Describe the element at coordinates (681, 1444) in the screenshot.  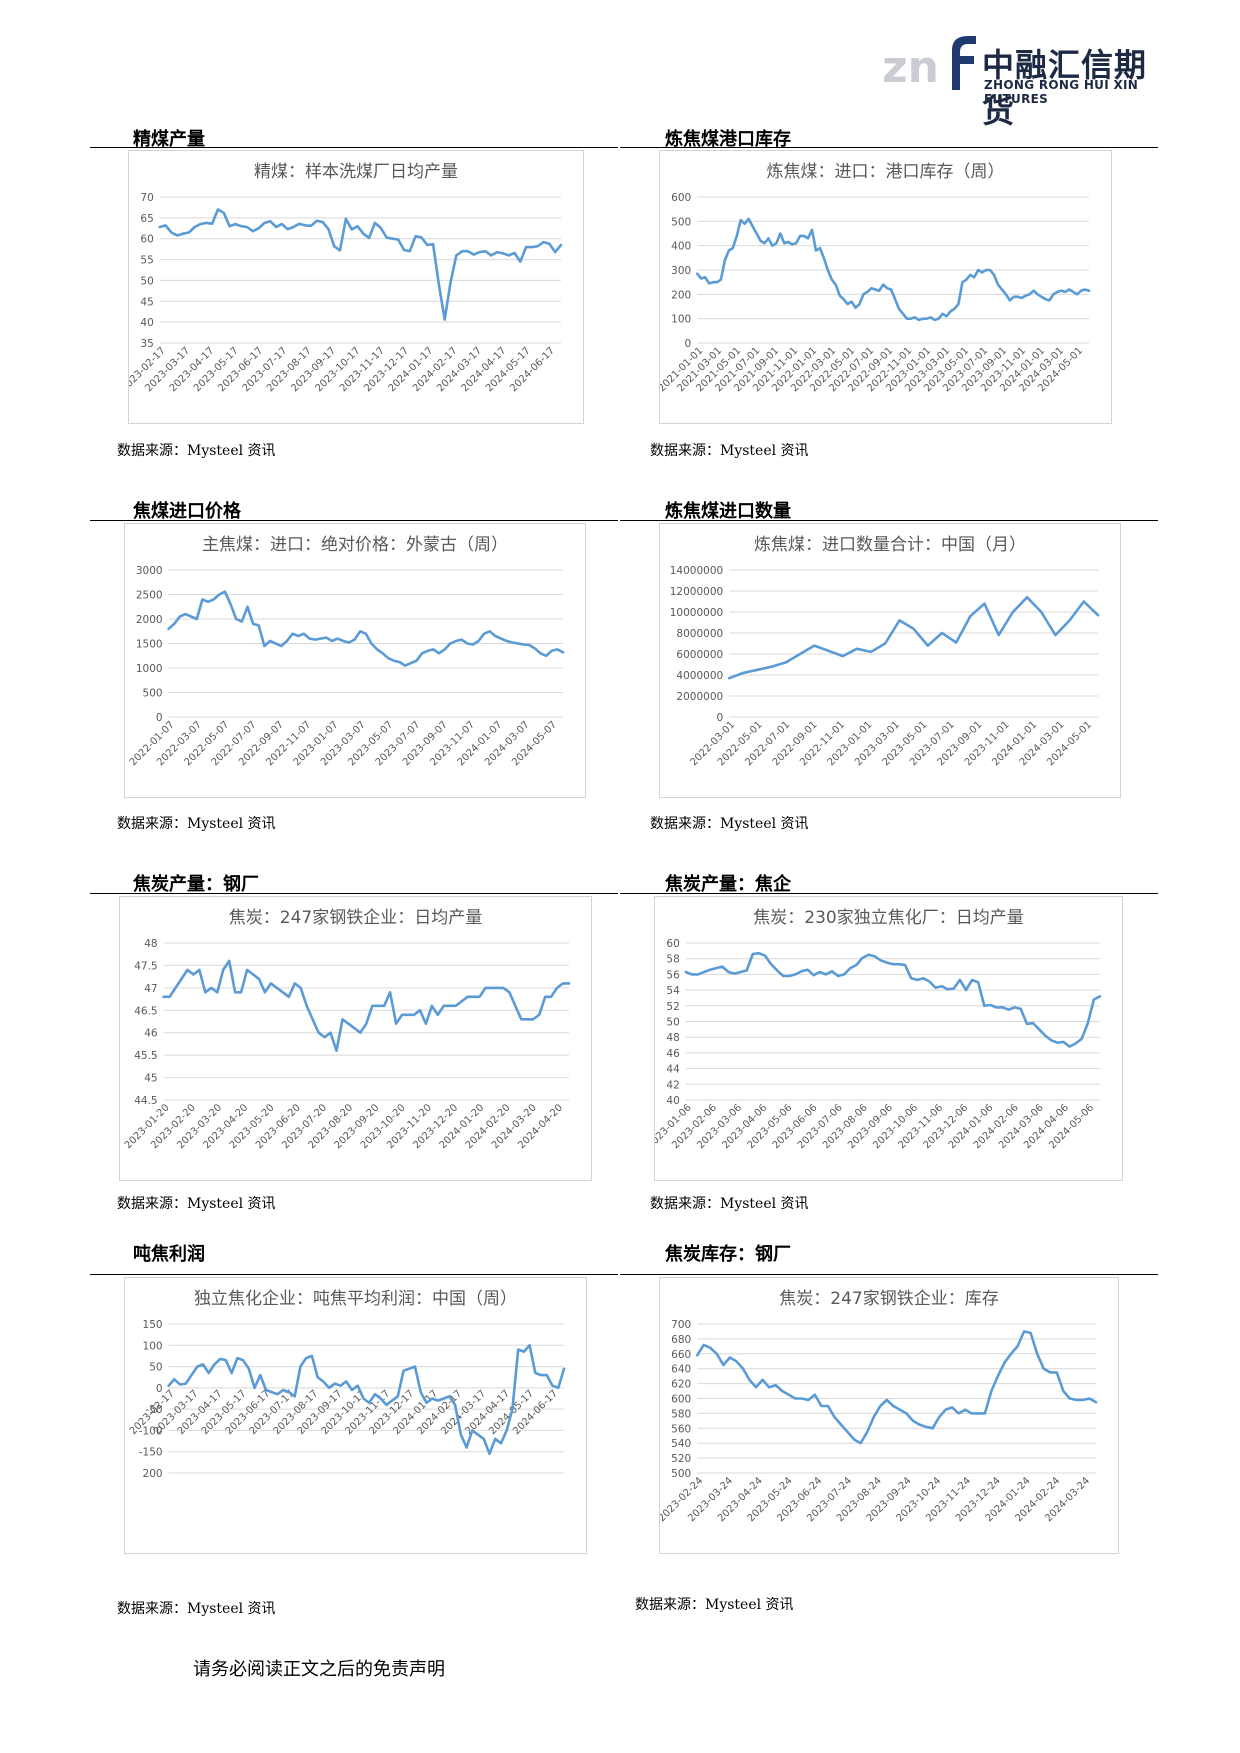
I see `y-tick-label: 540` at that location.